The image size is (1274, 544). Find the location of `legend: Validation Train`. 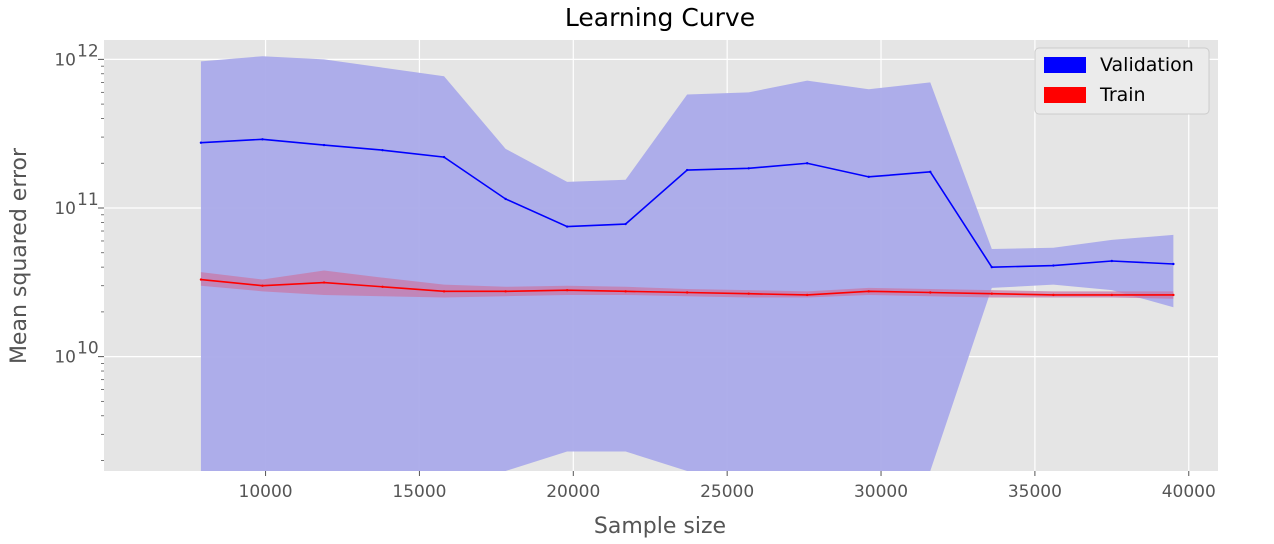

legend: Validation Train is located at coordinates (1122, 81).